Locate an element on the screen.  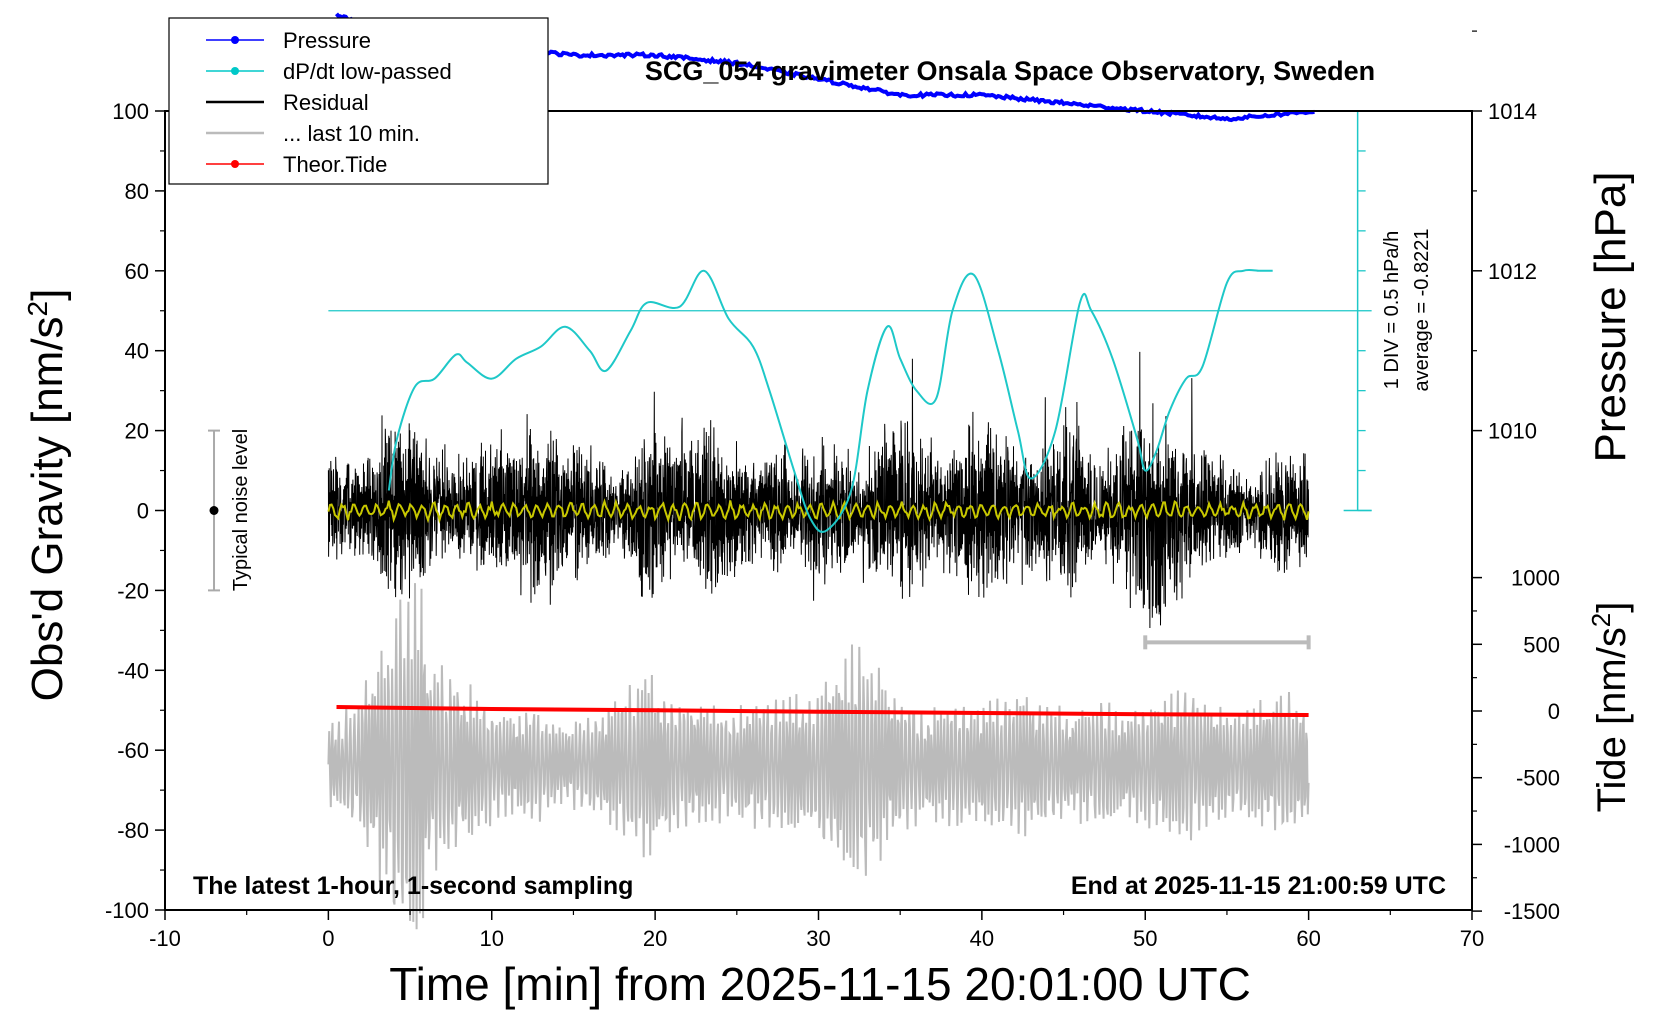
y-tick-label: 40 is located at coordinates (137, 351).